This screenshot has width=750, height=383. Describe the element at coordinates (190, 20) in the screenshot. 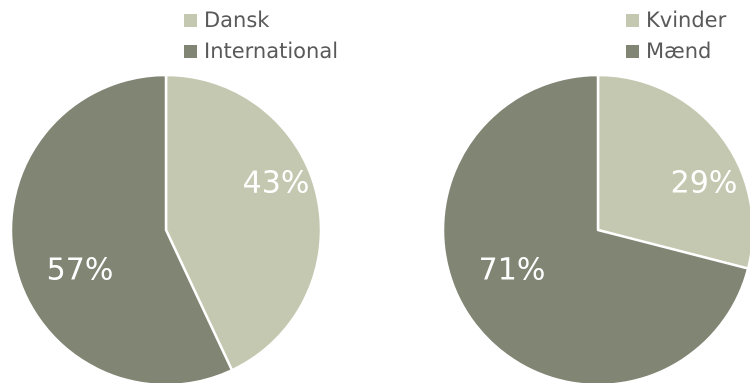

I see `legend-swatch-dansk` at that location.